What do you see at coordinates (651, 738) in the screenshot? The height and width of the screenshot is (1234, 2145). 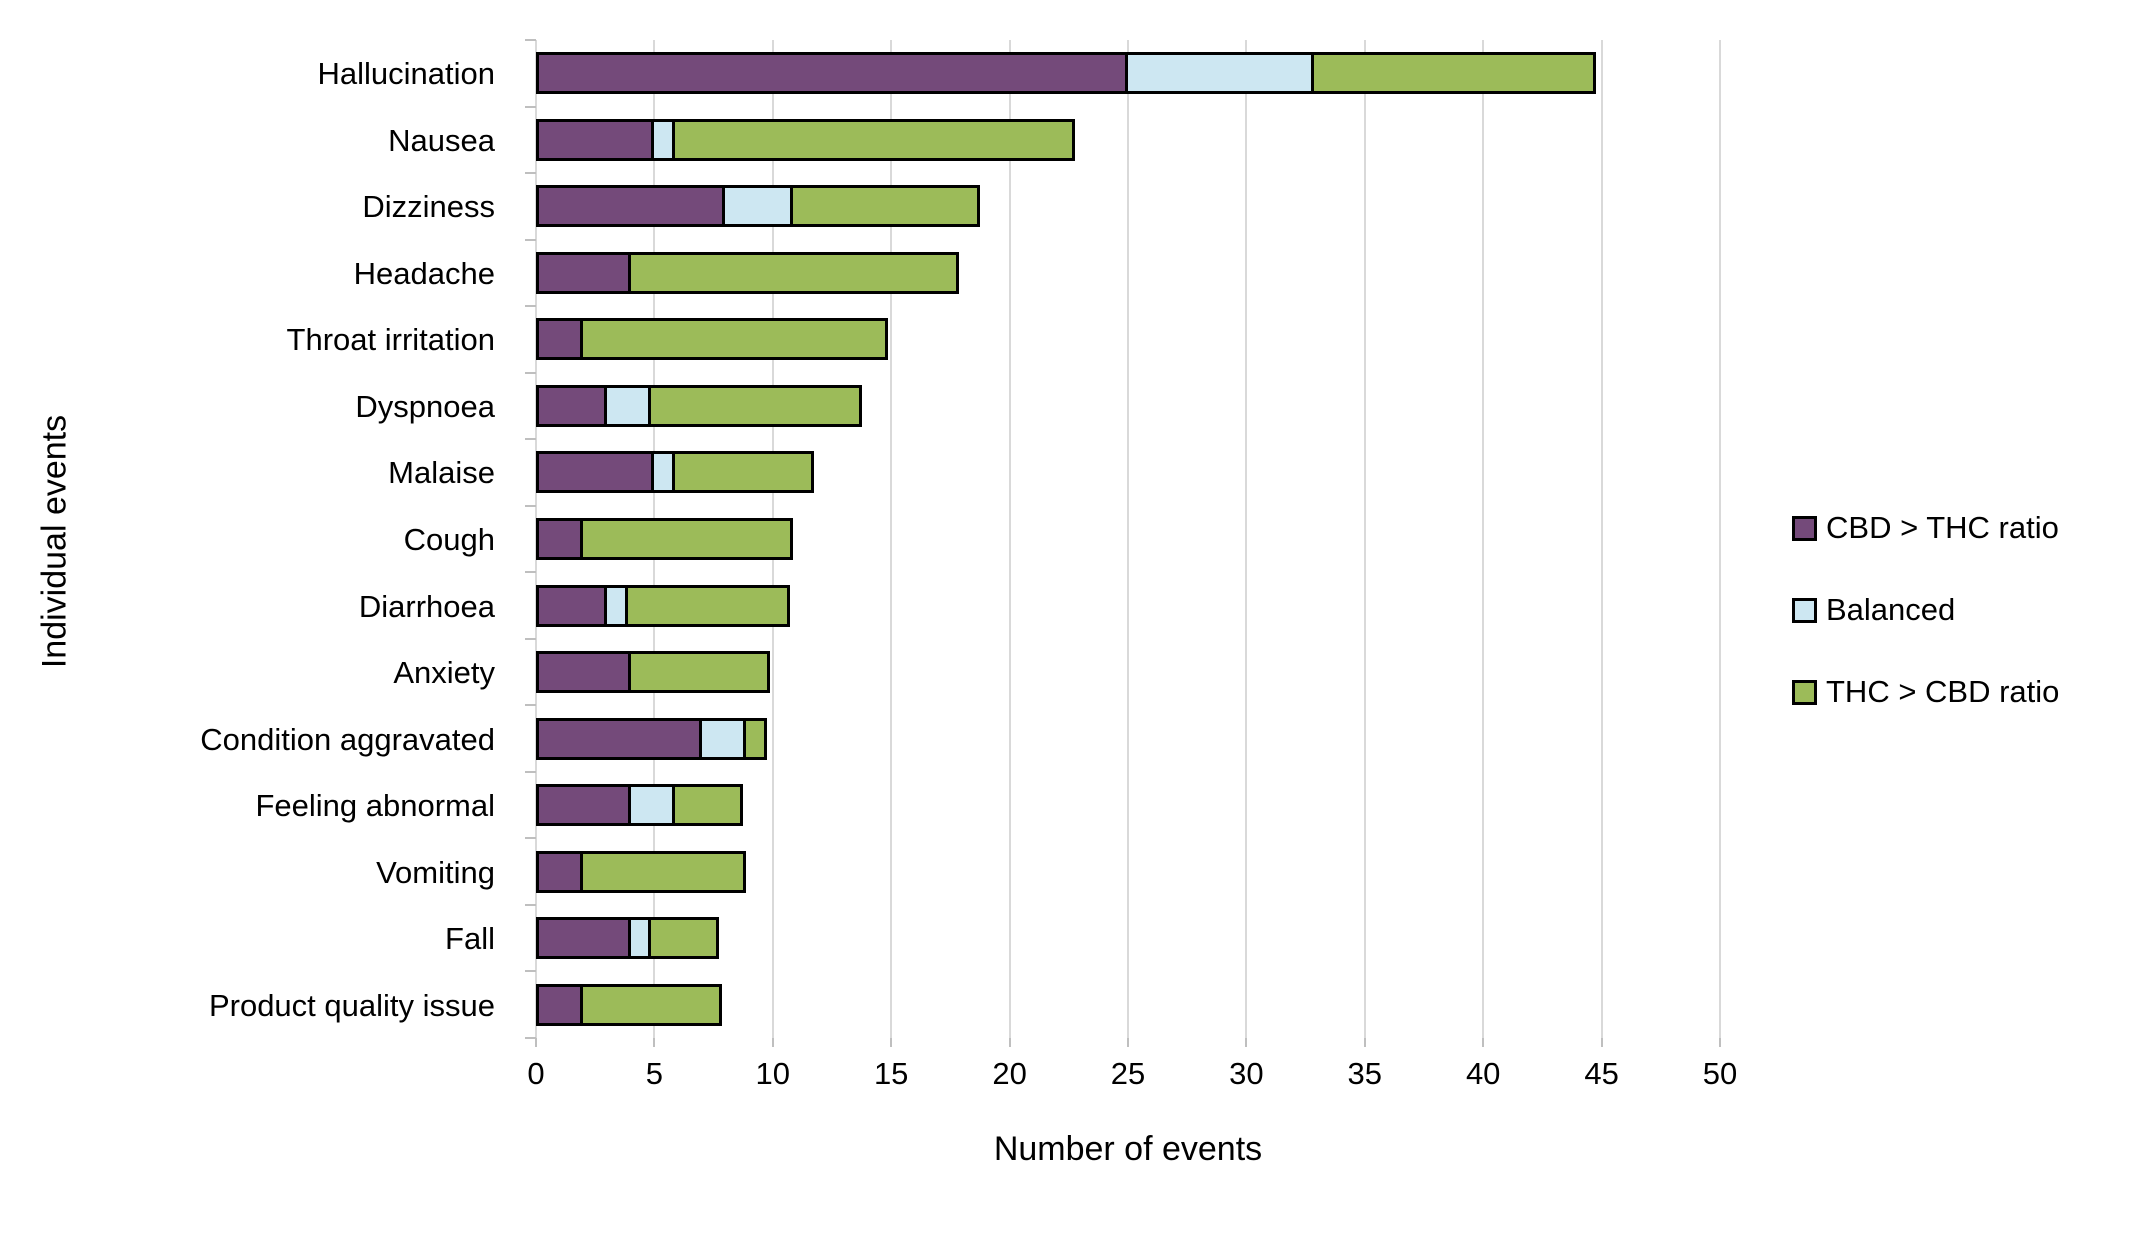 I see `bar-condition-aggravated` at bounding box center [651, 738].